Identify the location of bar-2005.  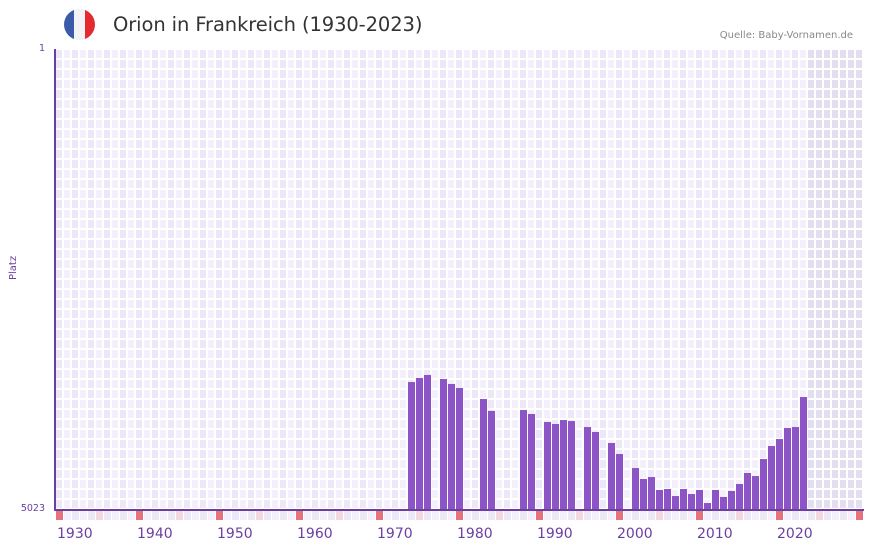
(659, 499).